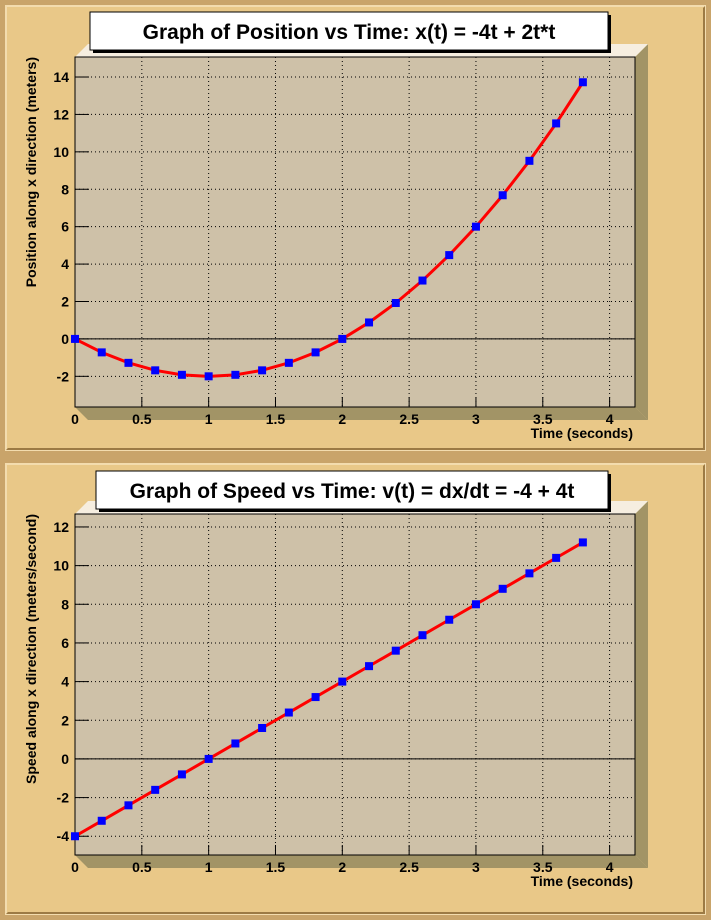  I want to click on y-tick-label: -4, so click(63, 836).